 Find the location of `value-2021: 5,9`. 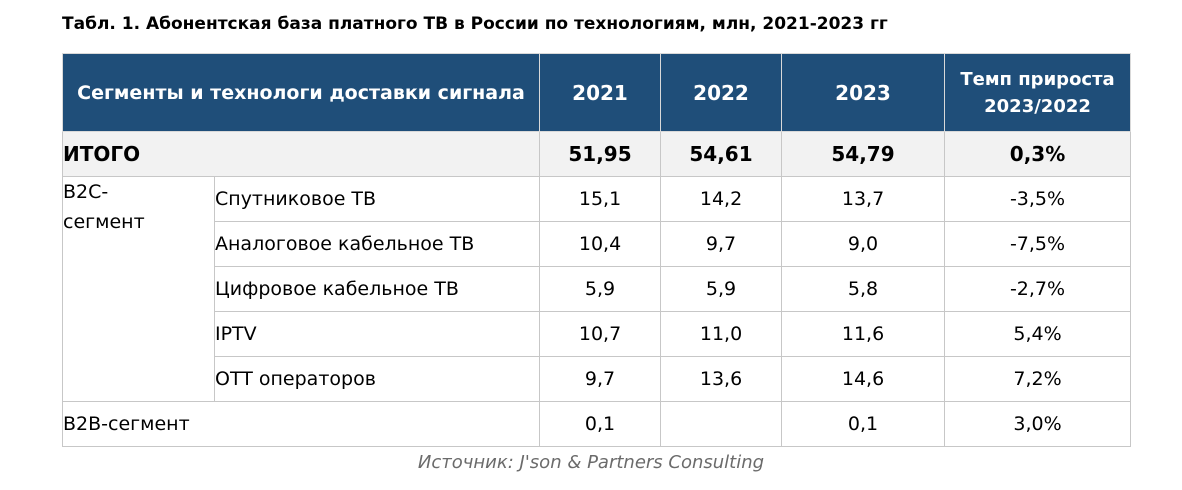

value-2021: 5,9 is located at coordinates (600, 289).